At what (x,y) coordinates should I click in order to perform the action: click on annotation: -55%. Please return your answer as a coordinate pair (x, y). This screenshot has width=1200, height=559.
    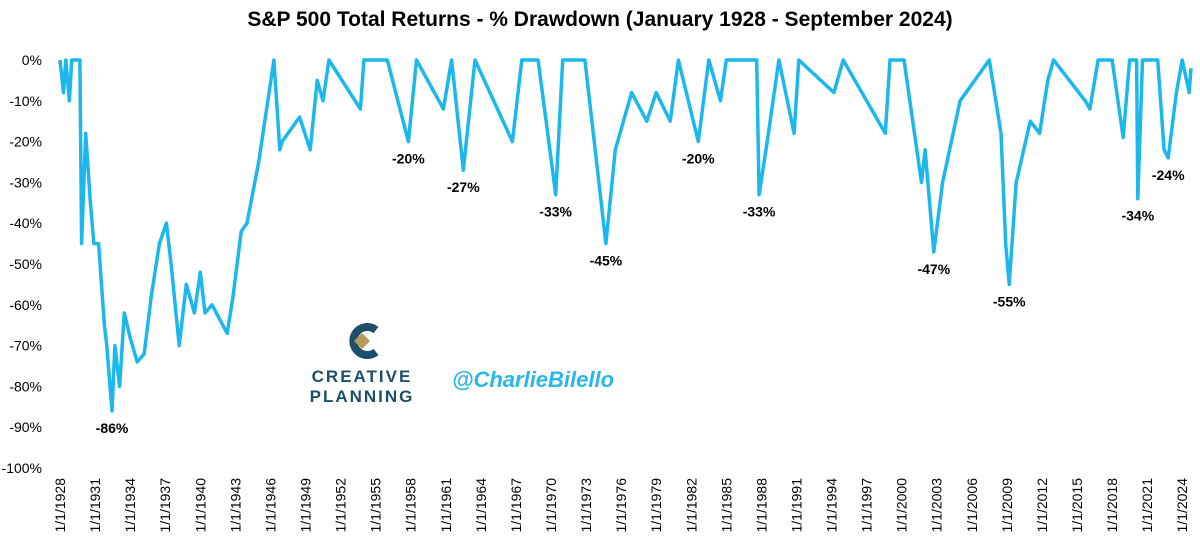
    Looking at the image, I should click on (1009, 301).